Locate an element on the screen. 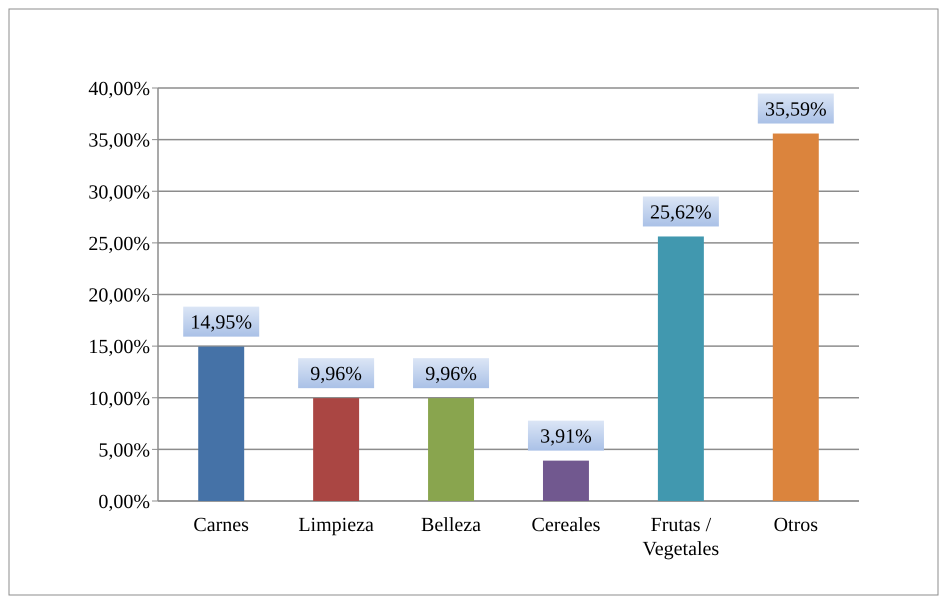  y-tick-label: 10,00% is located at coordinates (119, 399).